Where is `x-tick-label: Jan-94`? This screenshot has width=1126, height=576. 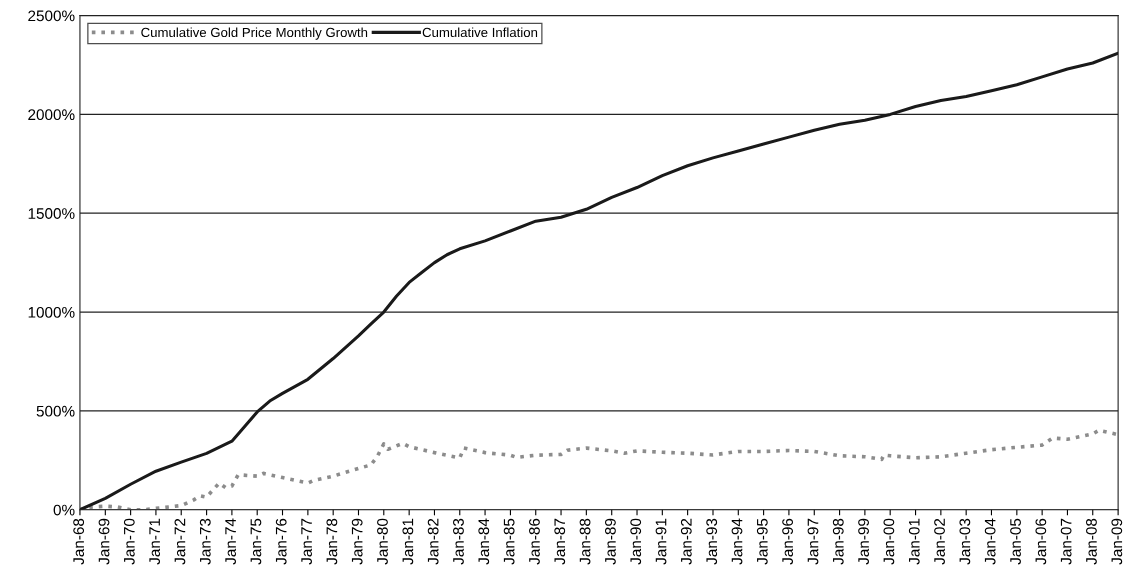
x-tick-label: Jan-94 is located at coordinates (737, 541).